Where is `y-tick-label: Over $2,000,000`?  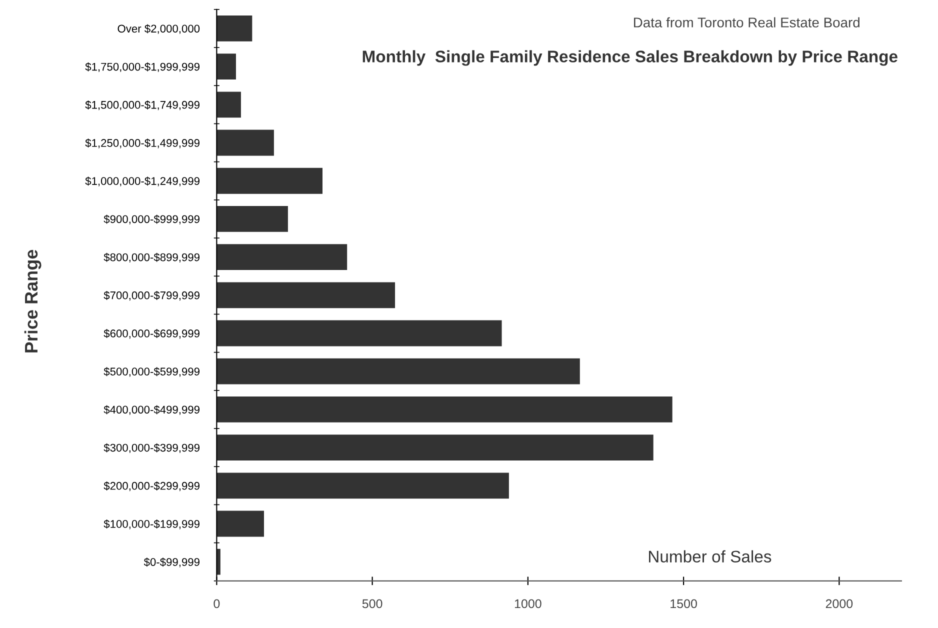
y-tick-label: Over $2,000,000 is located at coordinates (159, 29).